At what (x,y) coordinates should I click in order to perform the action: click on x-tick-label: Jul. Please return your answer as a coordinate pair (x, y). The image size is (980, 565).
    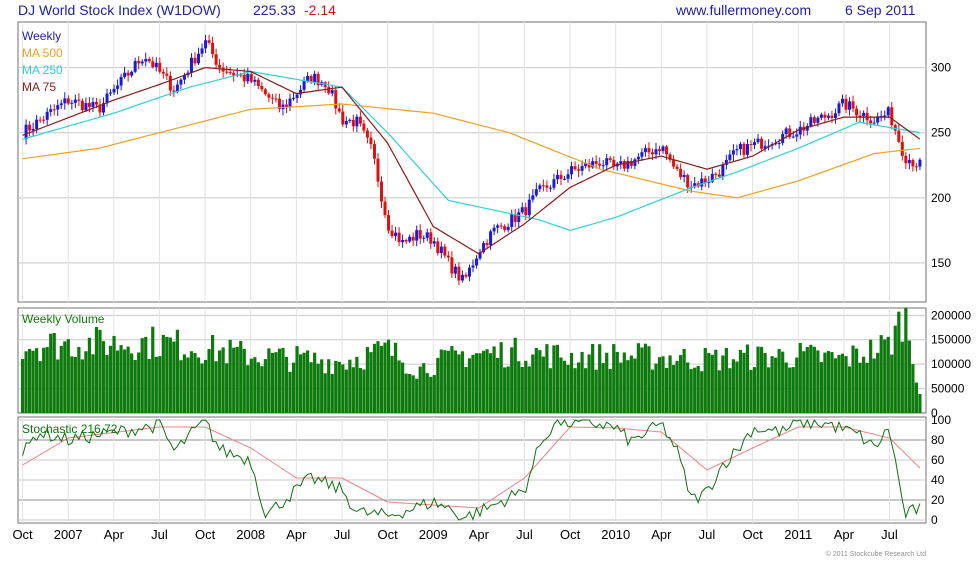
    Looking at the image, I should click on (707, 534).